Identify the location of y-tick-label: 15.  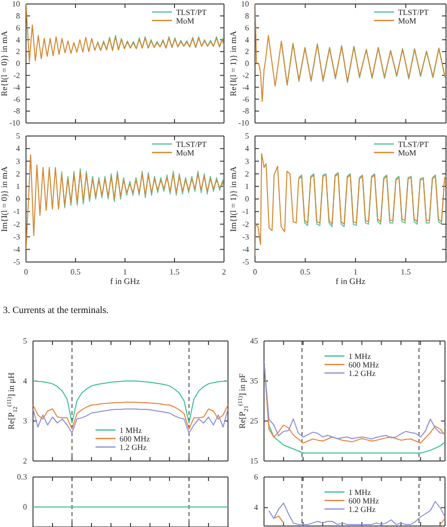
(254, 461).